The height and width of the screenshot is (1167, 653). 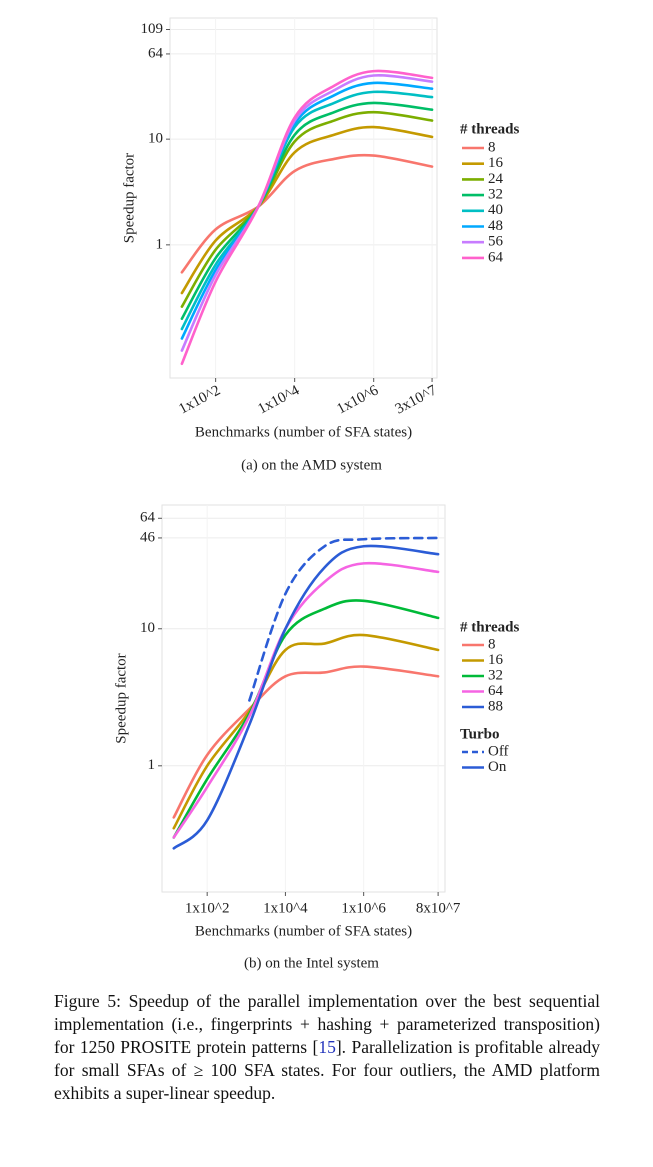 What do you see at coordinates (152, 29) in the screenshot?
I see `y-tick-label: 109` at bounding box center [152, 29].